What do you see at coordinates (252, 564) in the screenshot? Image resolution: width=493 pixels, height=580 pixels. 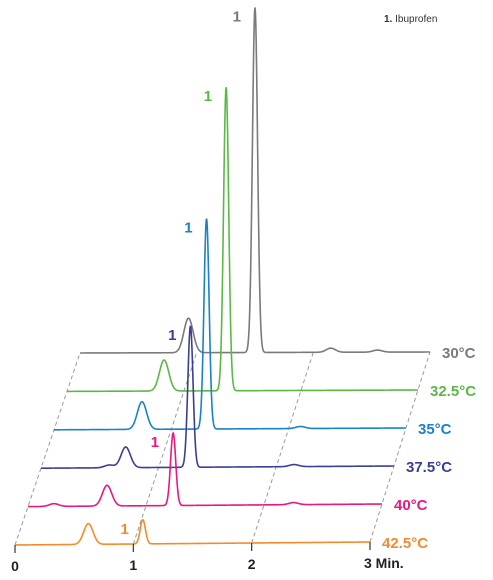 I see `x-tick-label: 2` at bounding box center [252, 564].